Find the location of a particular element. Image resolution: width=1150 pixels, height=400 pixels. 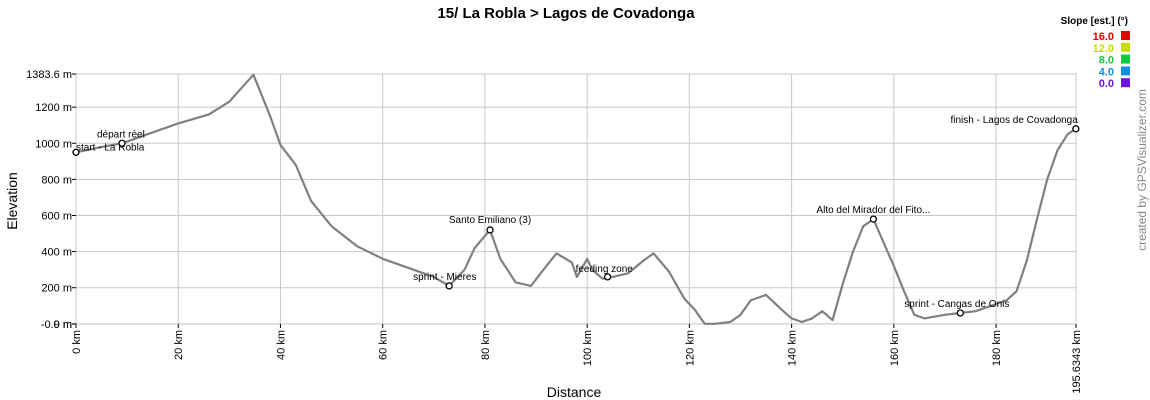

x-tick-label: 120 km is located at coordinates (690, 348).